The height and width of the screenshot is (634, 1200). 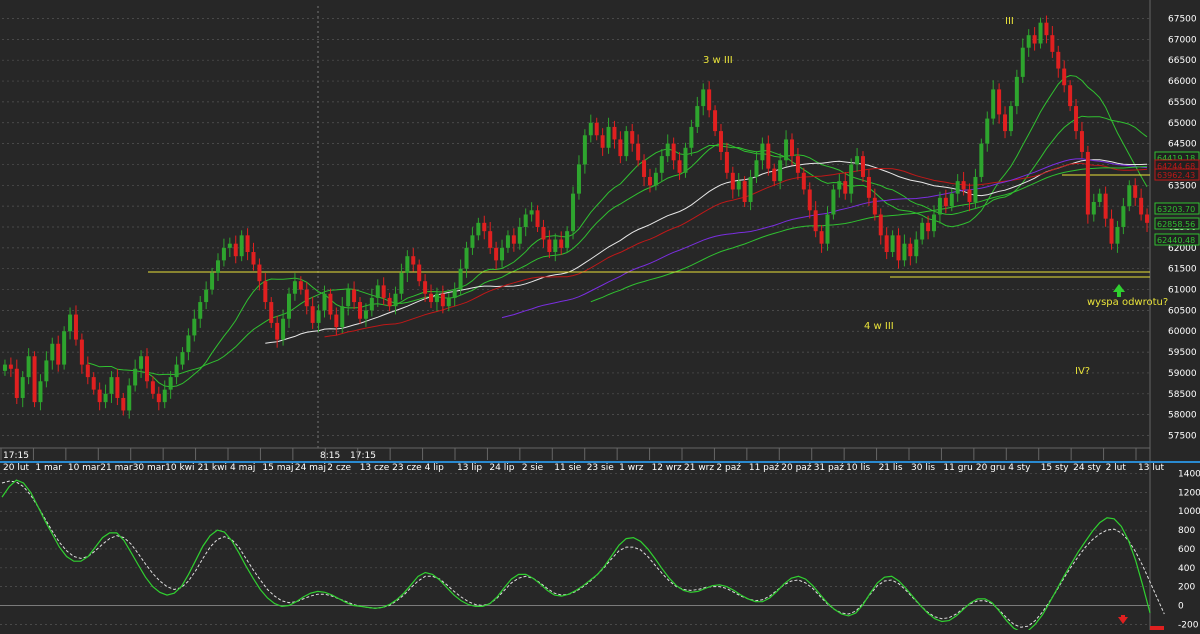 I want to click on date-label: 31 paź, so click(x=829, y=468).